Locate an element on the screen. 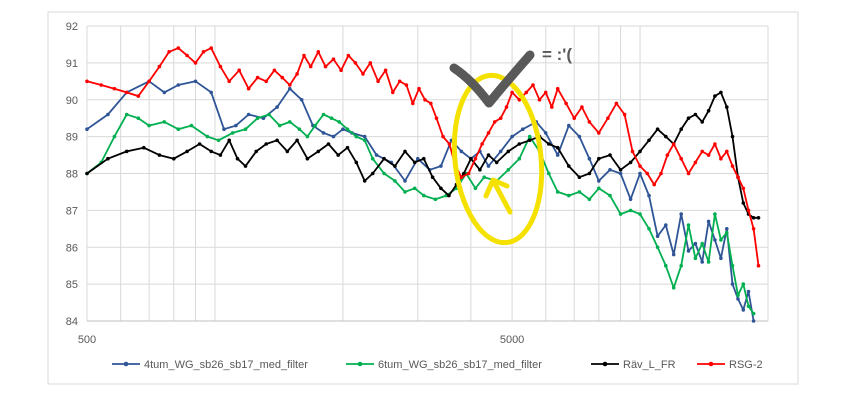  y-tick-label: 87 is located at coordinates (72, 211).